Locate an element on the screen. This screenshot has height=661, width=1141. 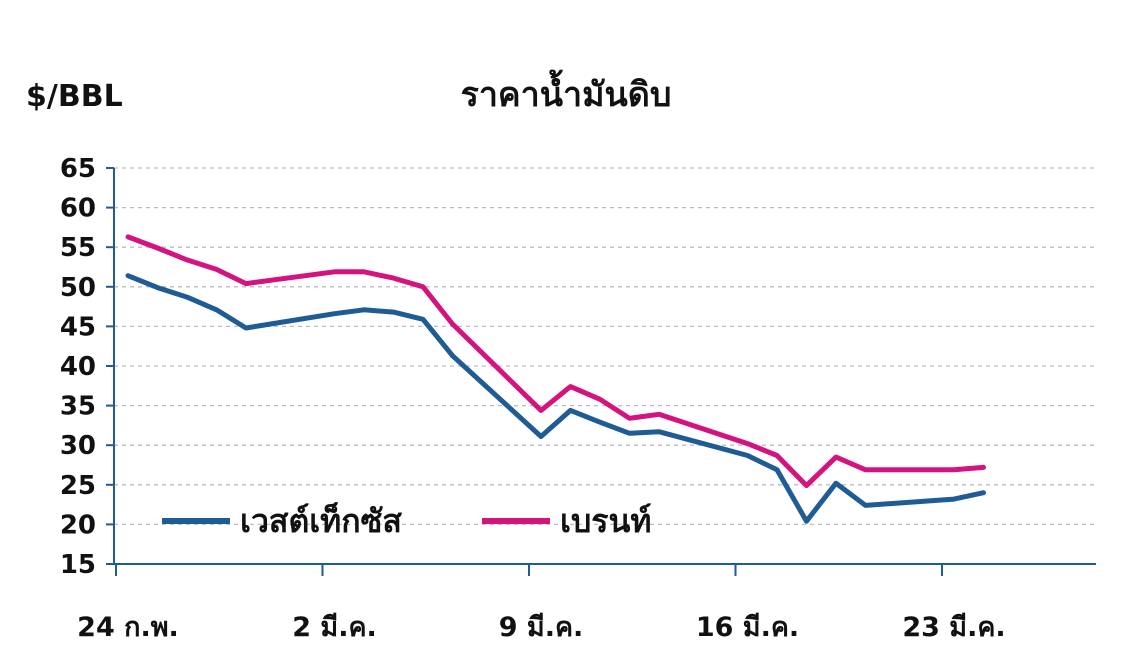
x-tick-labels: 24 ก.พ. 2 มี.ค. 9 มี.ค. 16 มี.ค. 23 มี.ค. is located at coordinates (541, 627).